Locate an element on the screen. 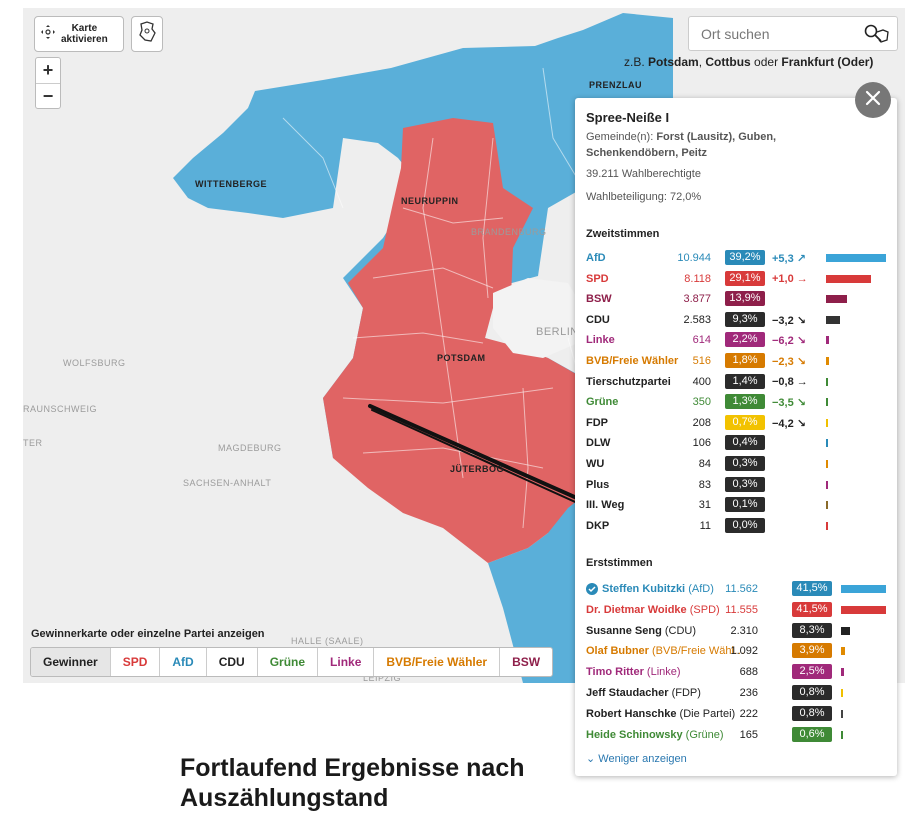 The image size is (917, 813). party-tab: CDU is located at coordinates (232, 662).